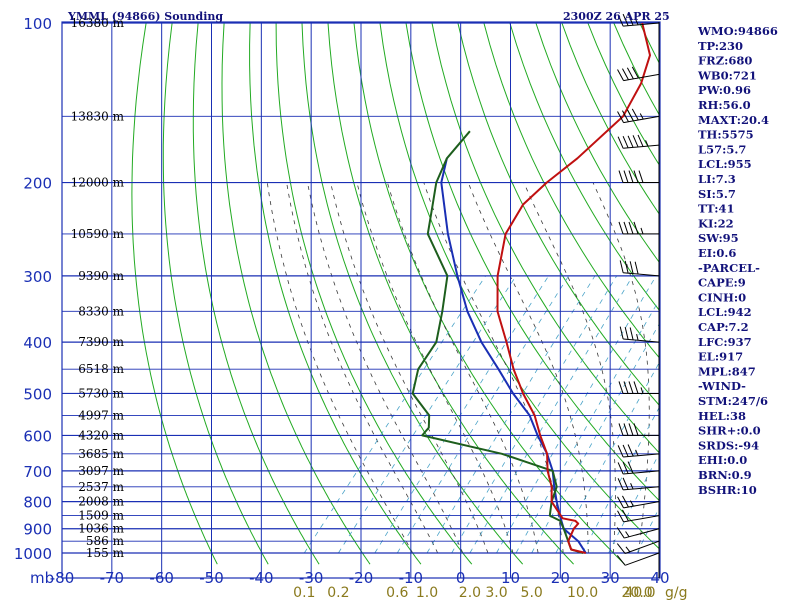 This screenshot has width=800, height=600. Describe the element at coordinates (582, 592) in the screenshot. I see `mixing-ratio-label: 10.0` at that location.